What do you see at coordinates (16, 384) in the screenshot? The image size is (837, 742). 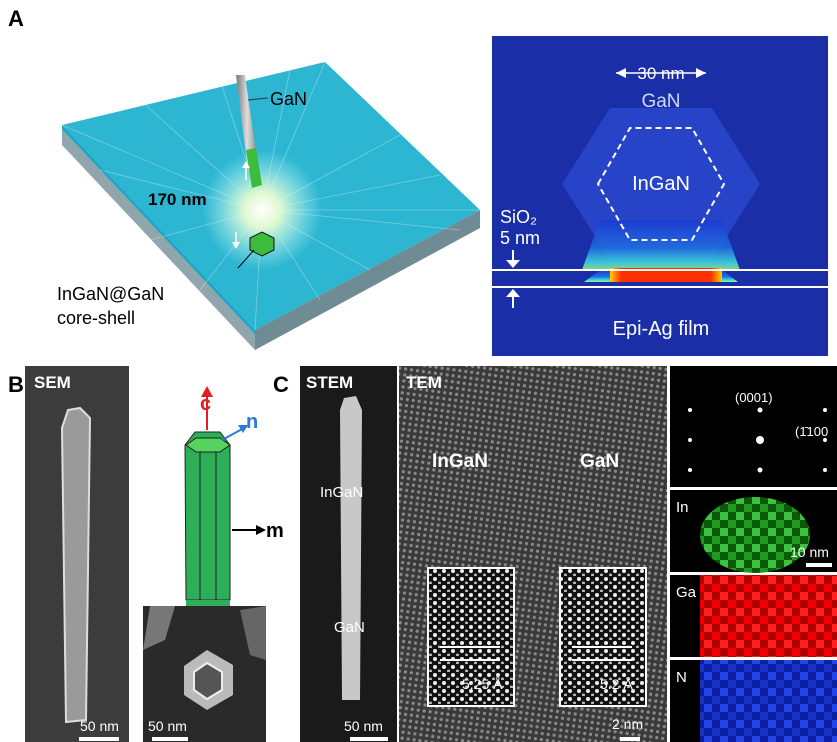 I see `panel-label: B` at bounding box center [16, 384].